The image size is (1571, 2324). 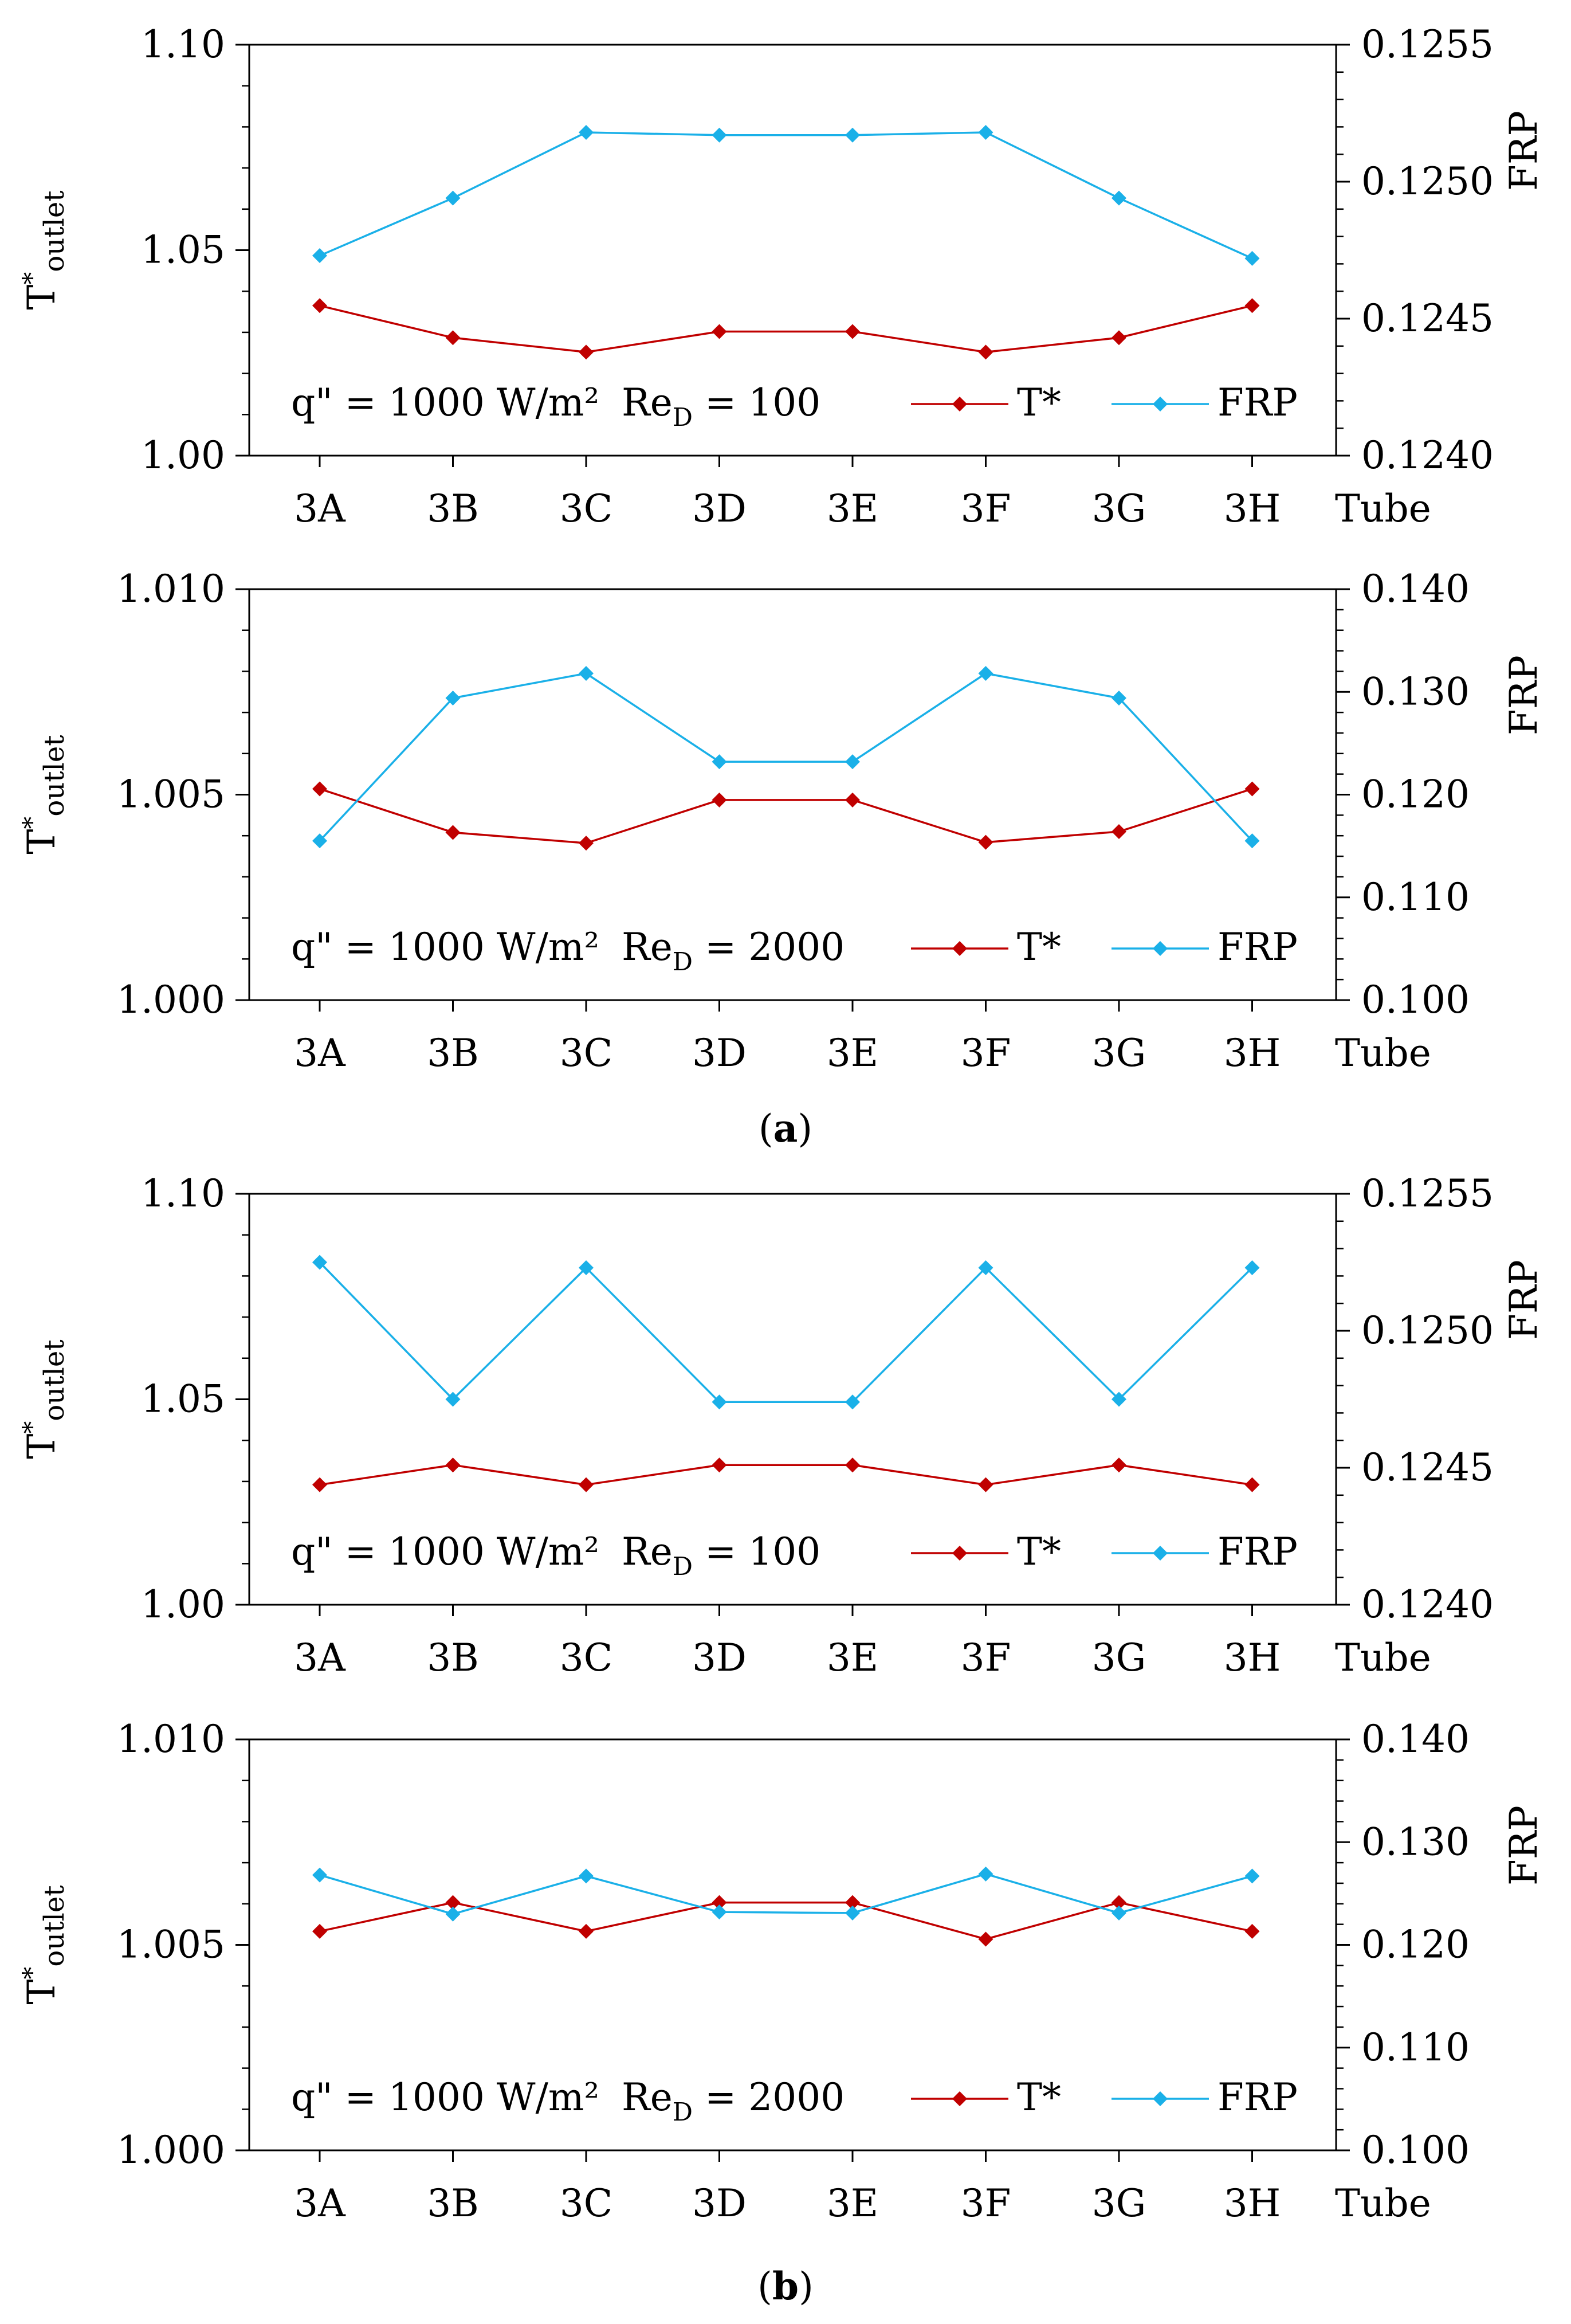 I want to click on legend-label-1: FRP, so click(x=1257, y=403).